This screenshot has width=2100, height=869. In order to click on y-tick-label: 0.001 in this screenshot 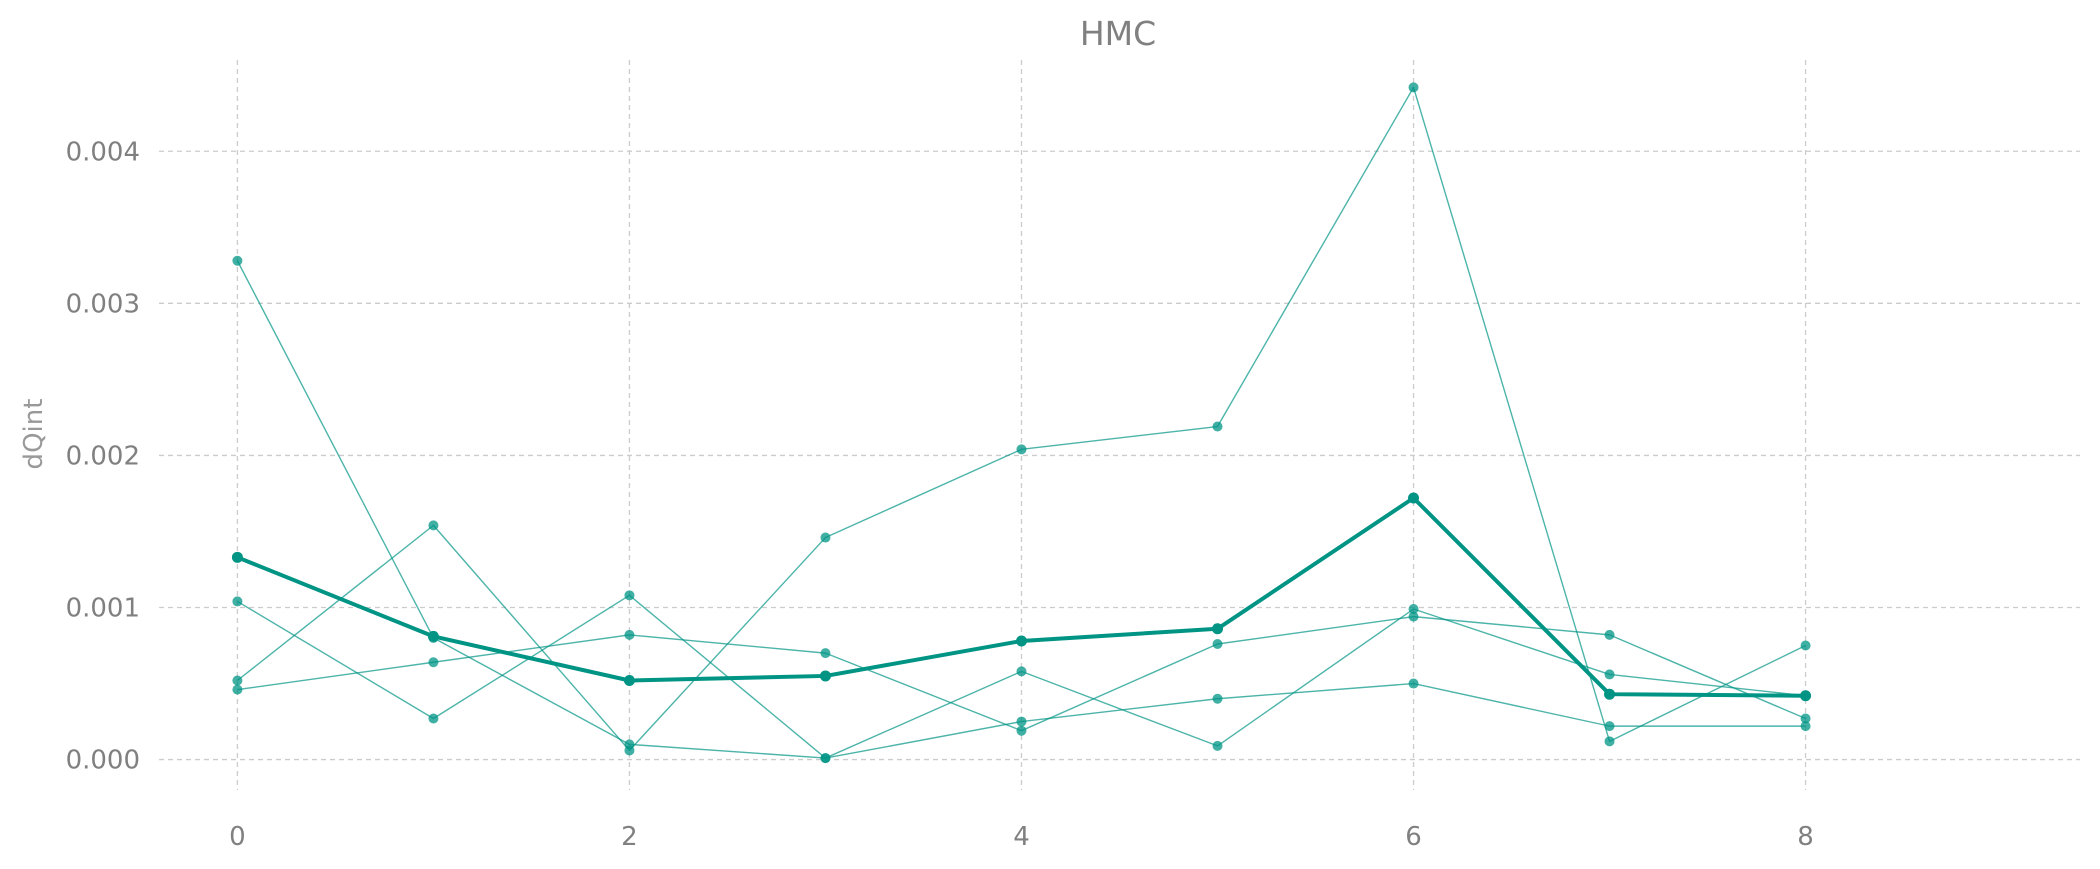, I will do `click(103, 609)`.